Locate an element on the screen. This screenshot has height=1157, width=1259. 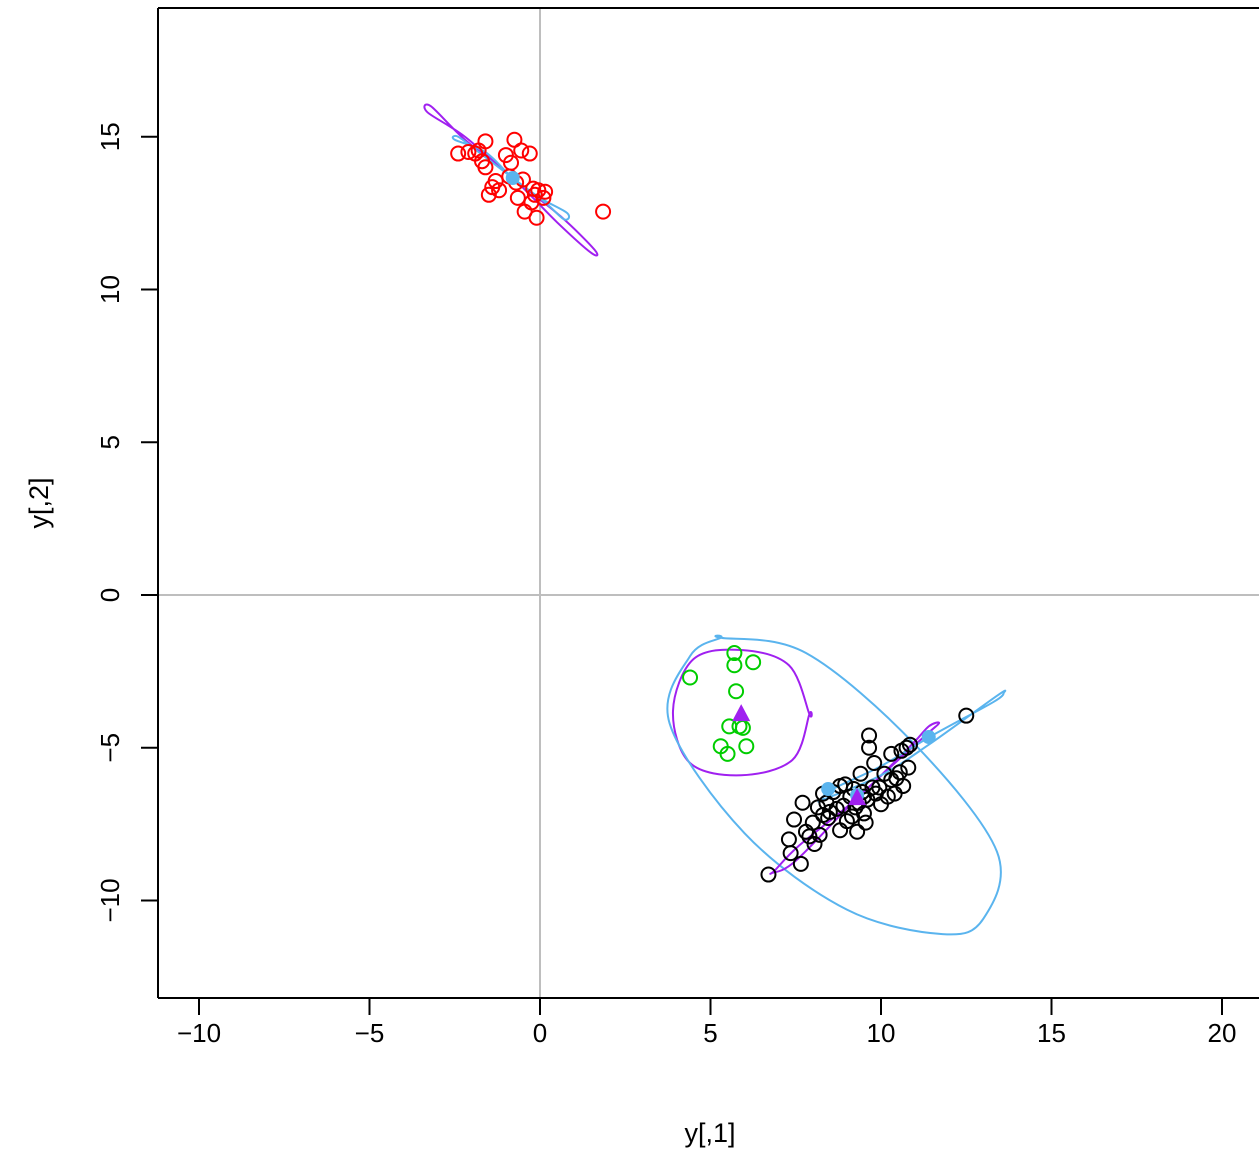
y-tick-label: −5 is located at coordinates (110, 748).